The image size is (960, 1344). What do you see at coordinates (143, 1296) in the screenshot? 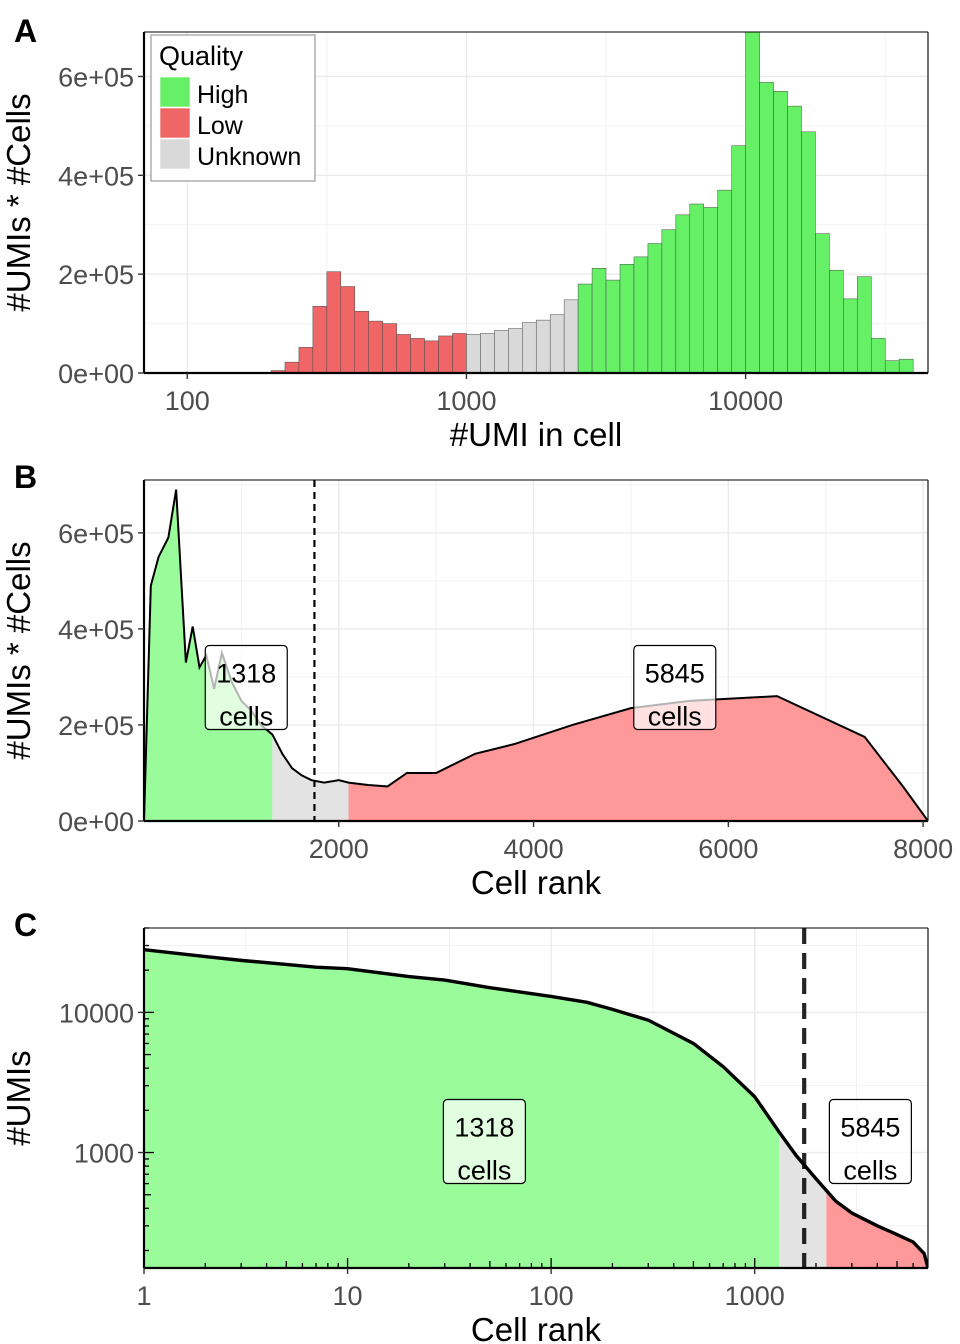
I see `x-tick-label: 1` at bounding box center [143, 1296].